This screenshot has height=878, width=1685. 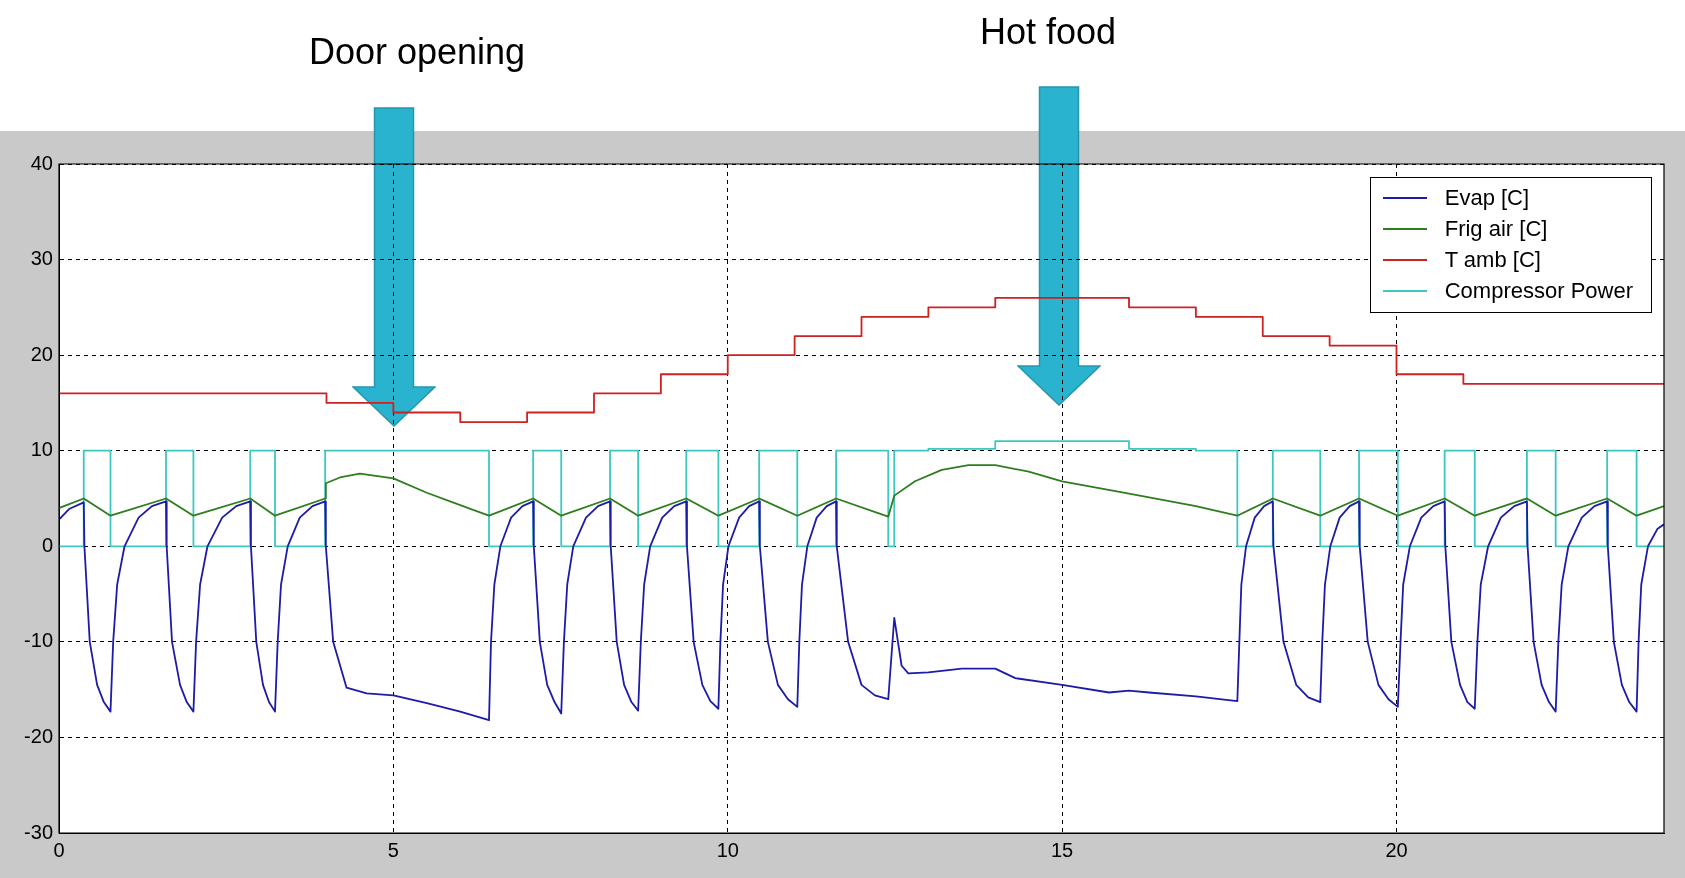 What do you see at coordinates (38, 735) in the screenshot?
I see `y-tick-label: -20` at bounding box center [38, 735].